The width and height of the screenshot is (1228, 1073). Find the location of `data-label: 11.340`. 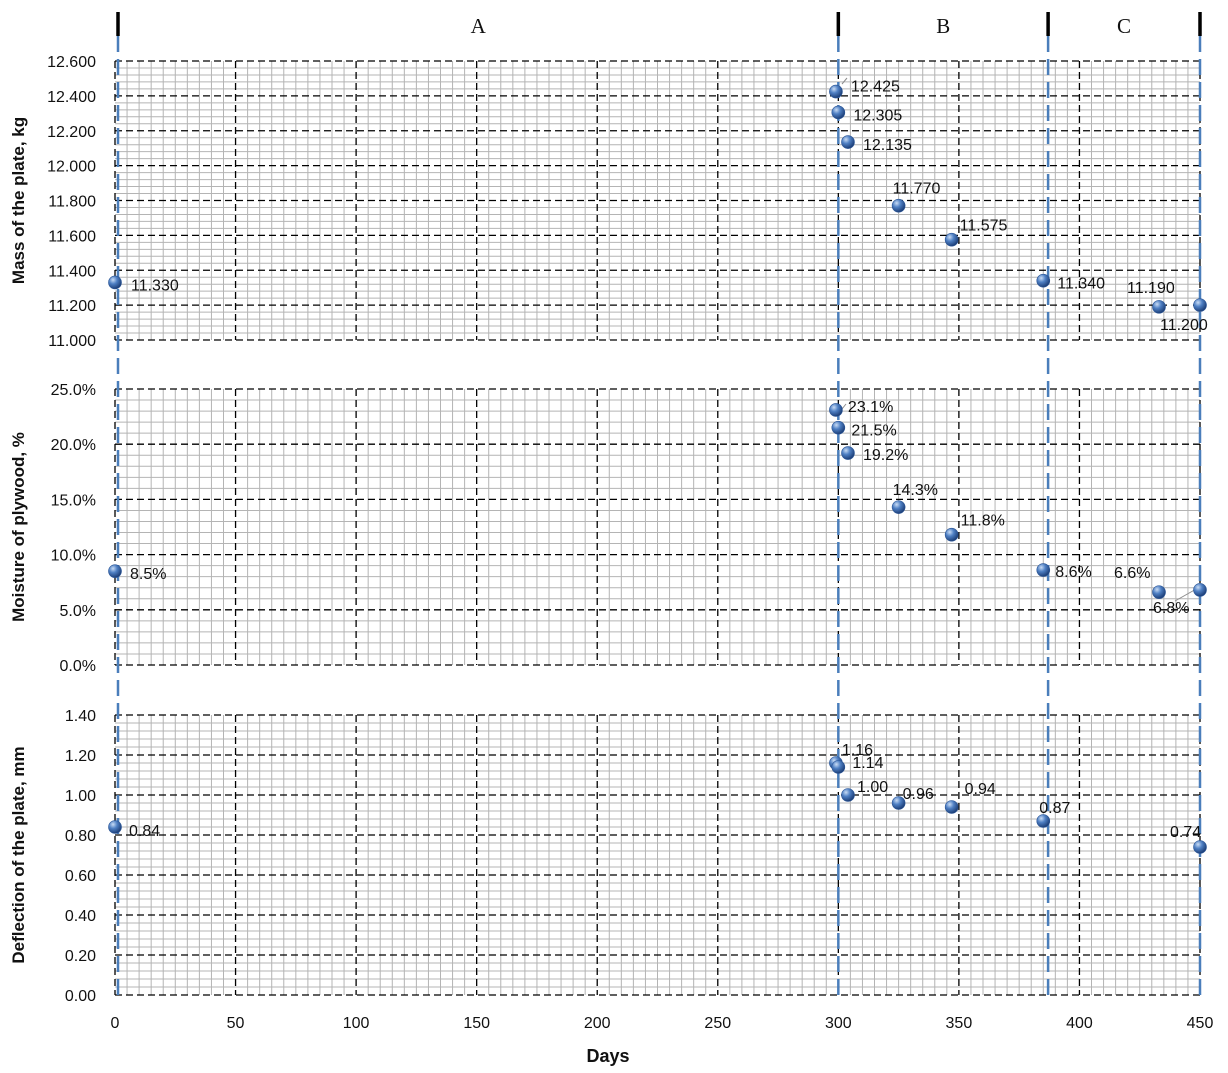

data-label: 11.340 is located at coordinates (1081, 284).